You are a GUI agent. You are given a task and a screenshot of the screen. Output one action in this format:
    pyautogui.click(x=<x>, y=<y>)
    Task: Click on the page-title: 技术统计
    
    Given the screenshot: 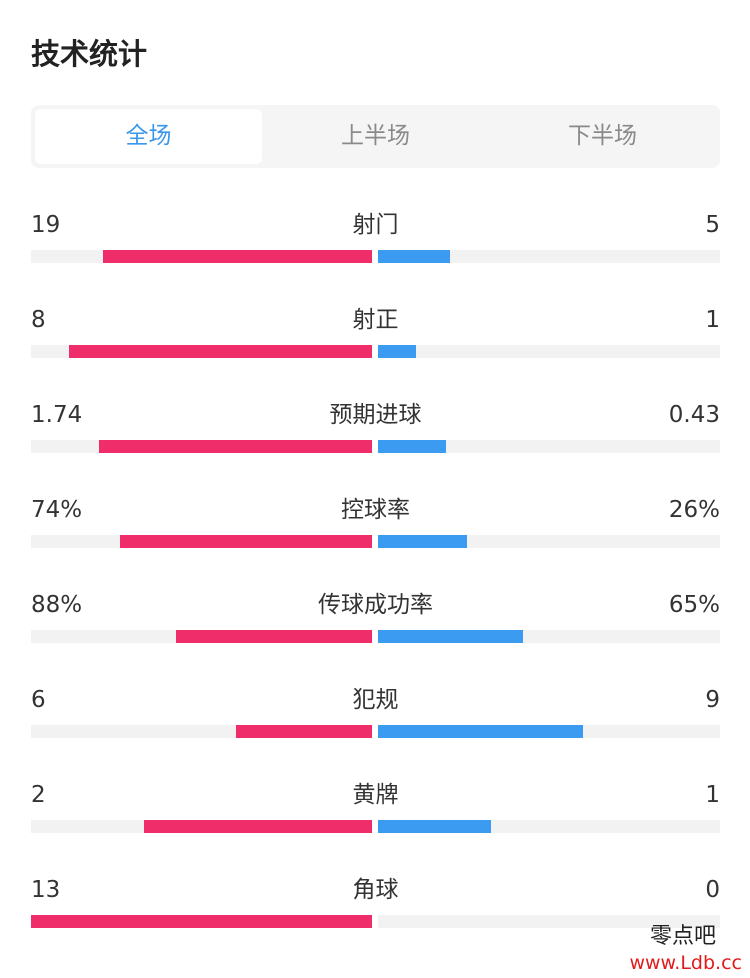 What is the action you would take?
    pyautogui.click(x=89, y=54)
    